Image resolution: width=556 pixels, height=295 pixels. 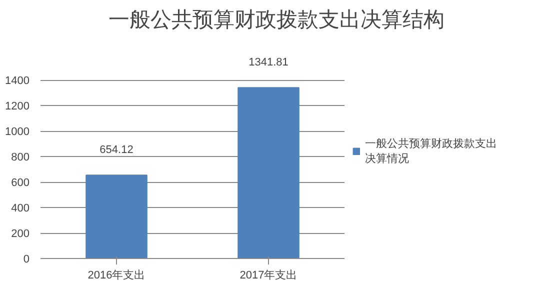 What do you see at coordinates (276, 20) in the screenshot?
I see `chart-title: 一般公共预算财政拨款支出决算结构` at bounding box center [276, 20].